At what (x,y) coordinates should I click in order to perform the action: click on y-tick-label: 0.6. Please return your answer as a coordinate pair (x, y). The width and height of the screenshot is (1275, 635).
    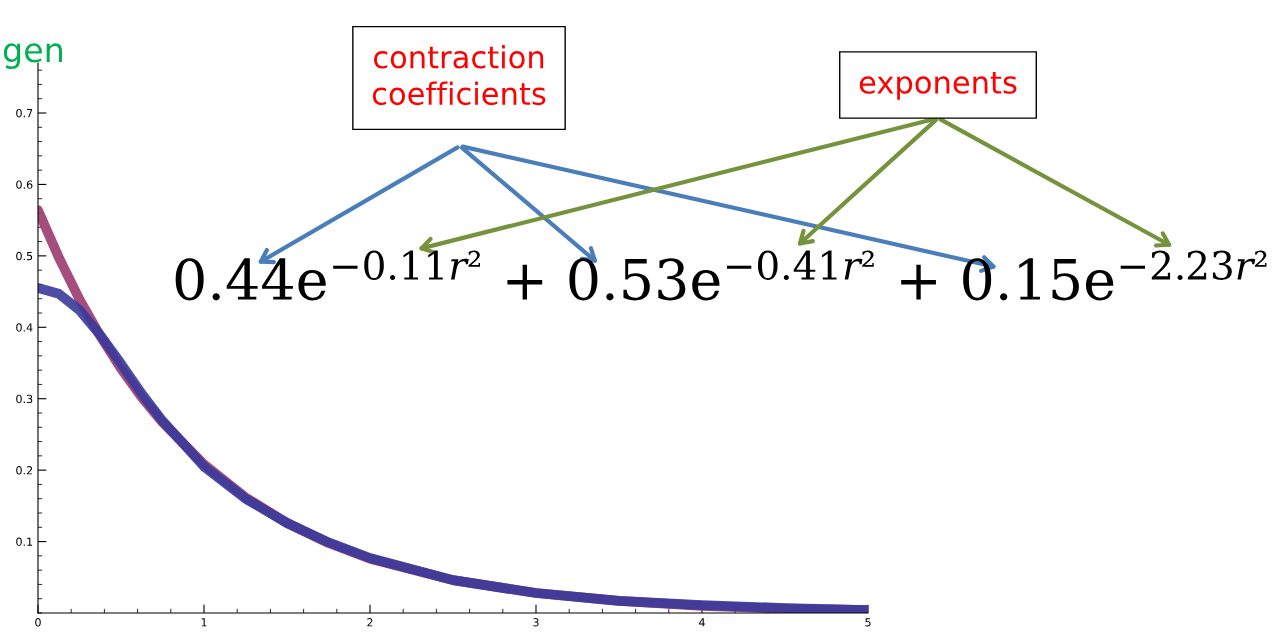
    Looking at the image, I should click on (24, 184).